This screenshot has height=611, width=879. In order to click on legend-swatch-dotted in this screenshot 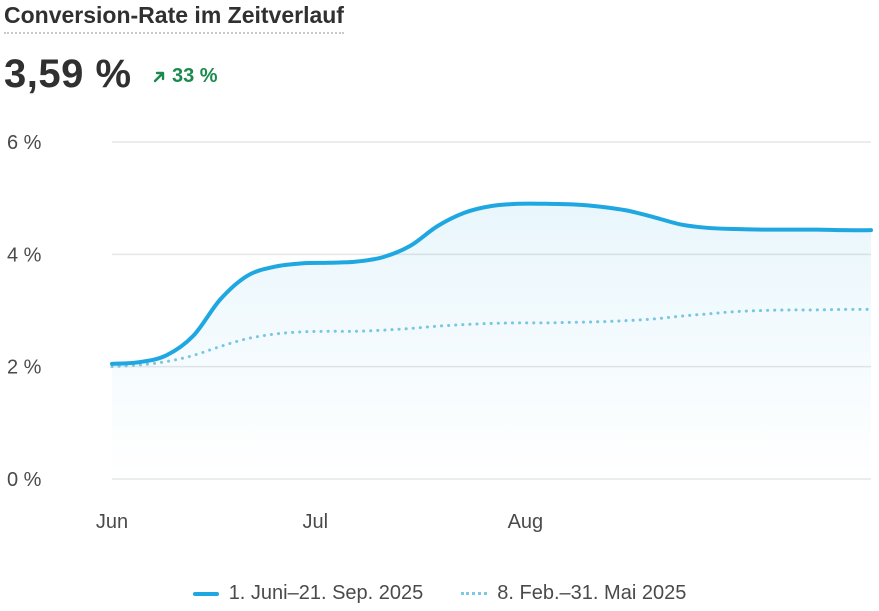, I will do `click(474, 593)`.